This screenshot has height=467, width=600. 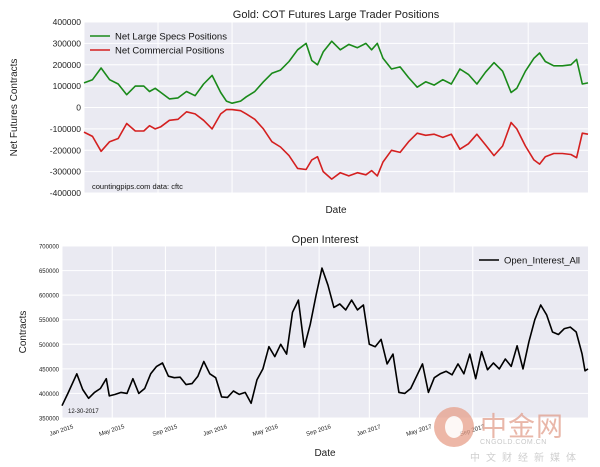 I want to click on watermark-subtitle: 中文财经新媒体, so click(x=526, y=458).